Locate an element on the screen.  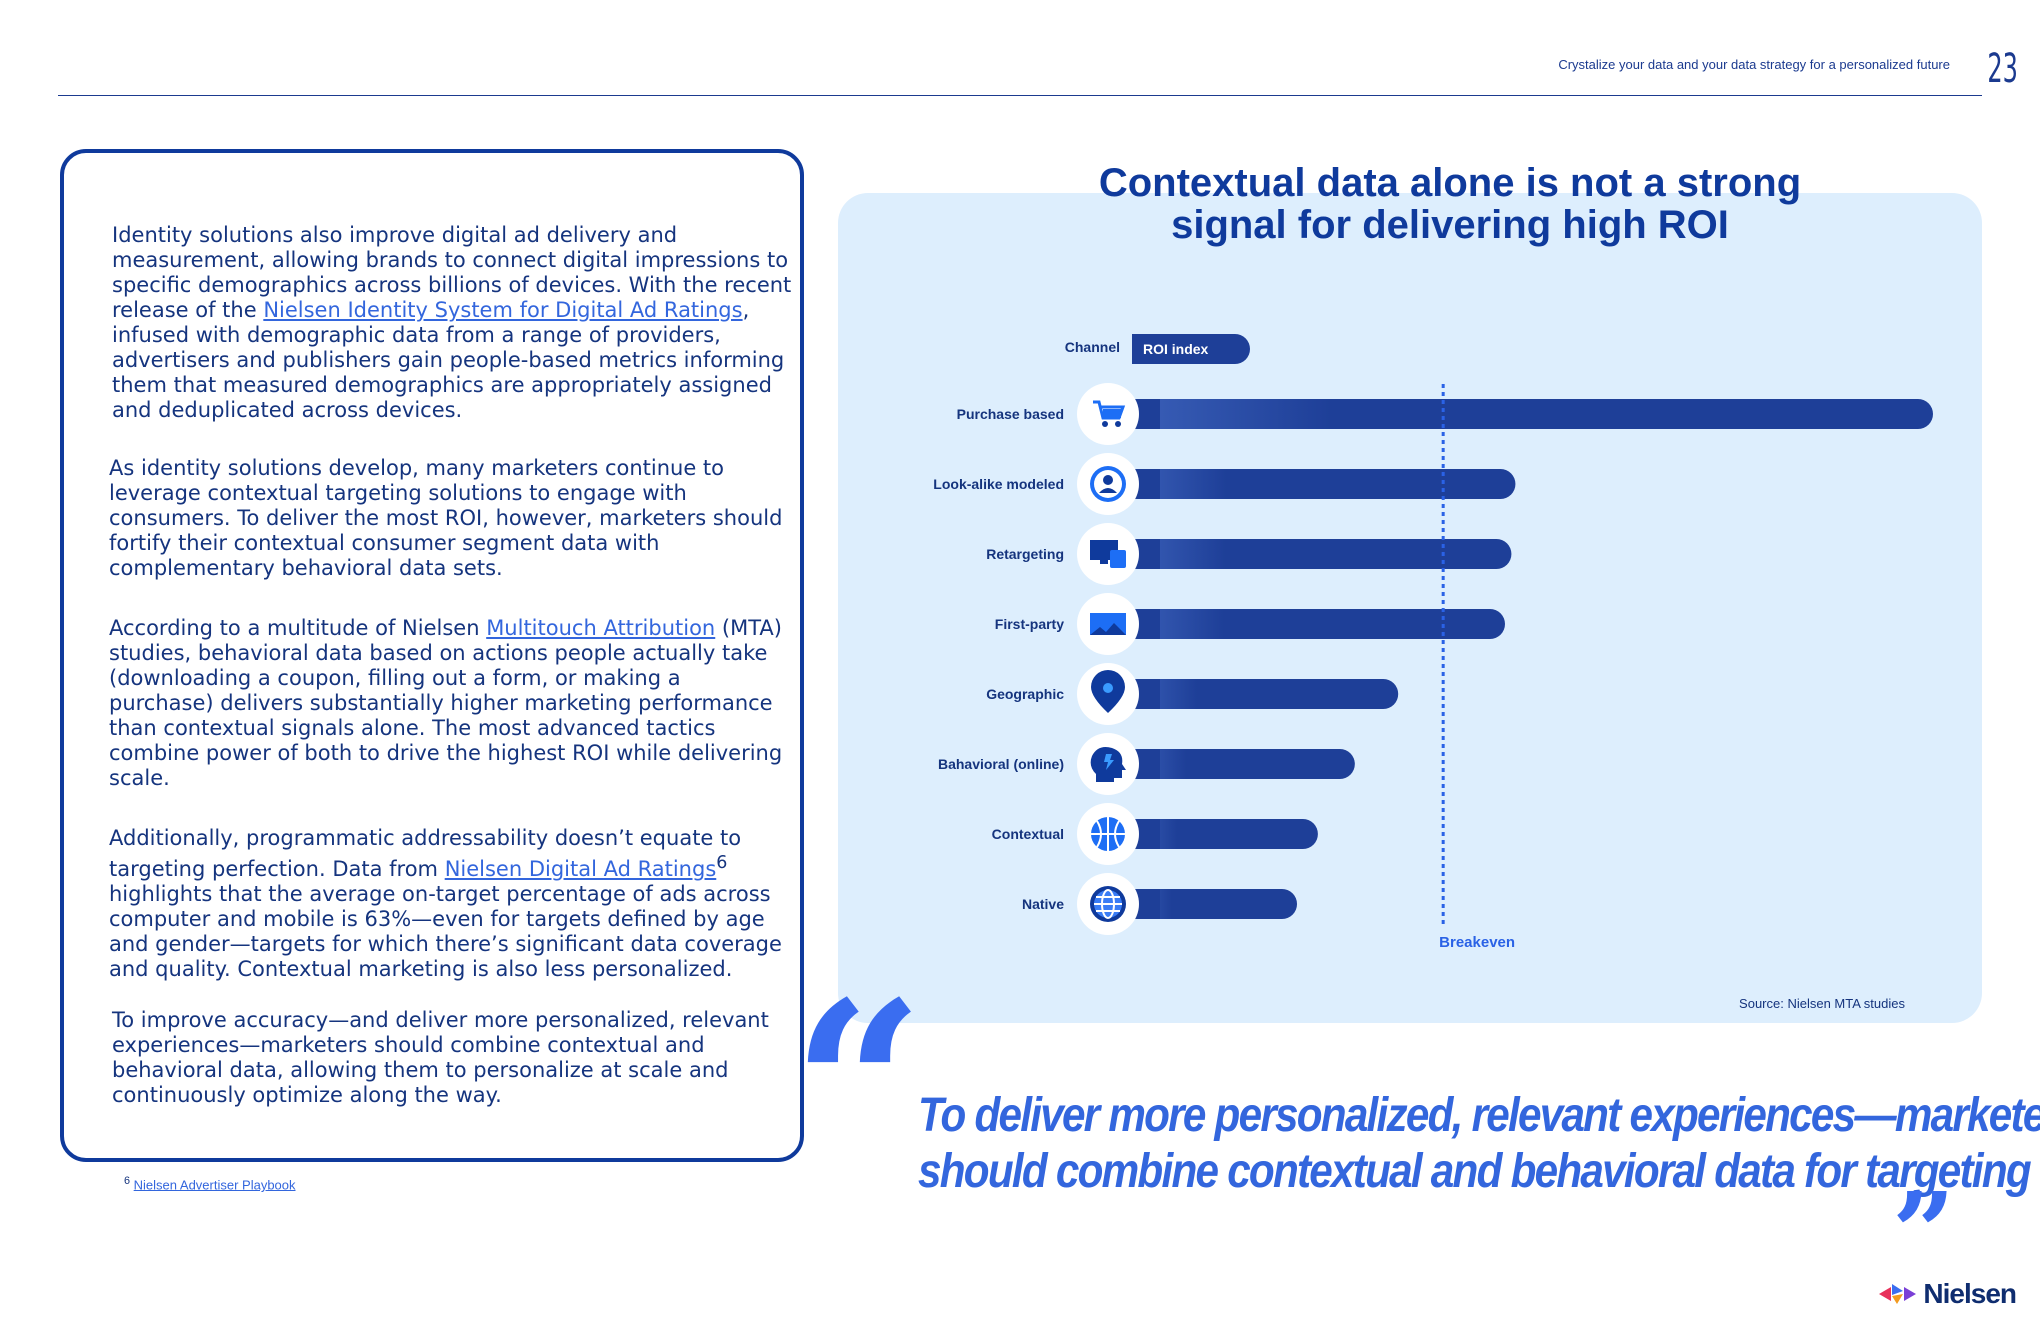
legend-label: ROI index is located at coordinates (1176, 349).